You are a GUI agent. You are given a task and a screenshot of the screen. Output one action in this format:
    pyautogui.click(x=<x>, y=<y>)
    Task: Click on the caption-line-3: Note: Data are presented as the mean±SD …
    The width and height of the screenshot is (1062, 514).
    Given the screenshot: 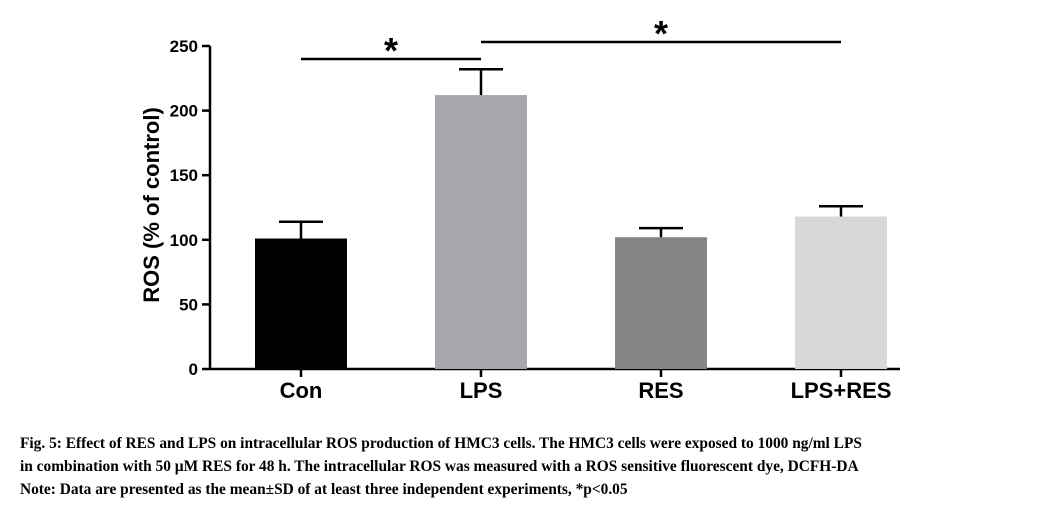 What is the action you would take?
    pyautogui.click(x=324, y=489)
    